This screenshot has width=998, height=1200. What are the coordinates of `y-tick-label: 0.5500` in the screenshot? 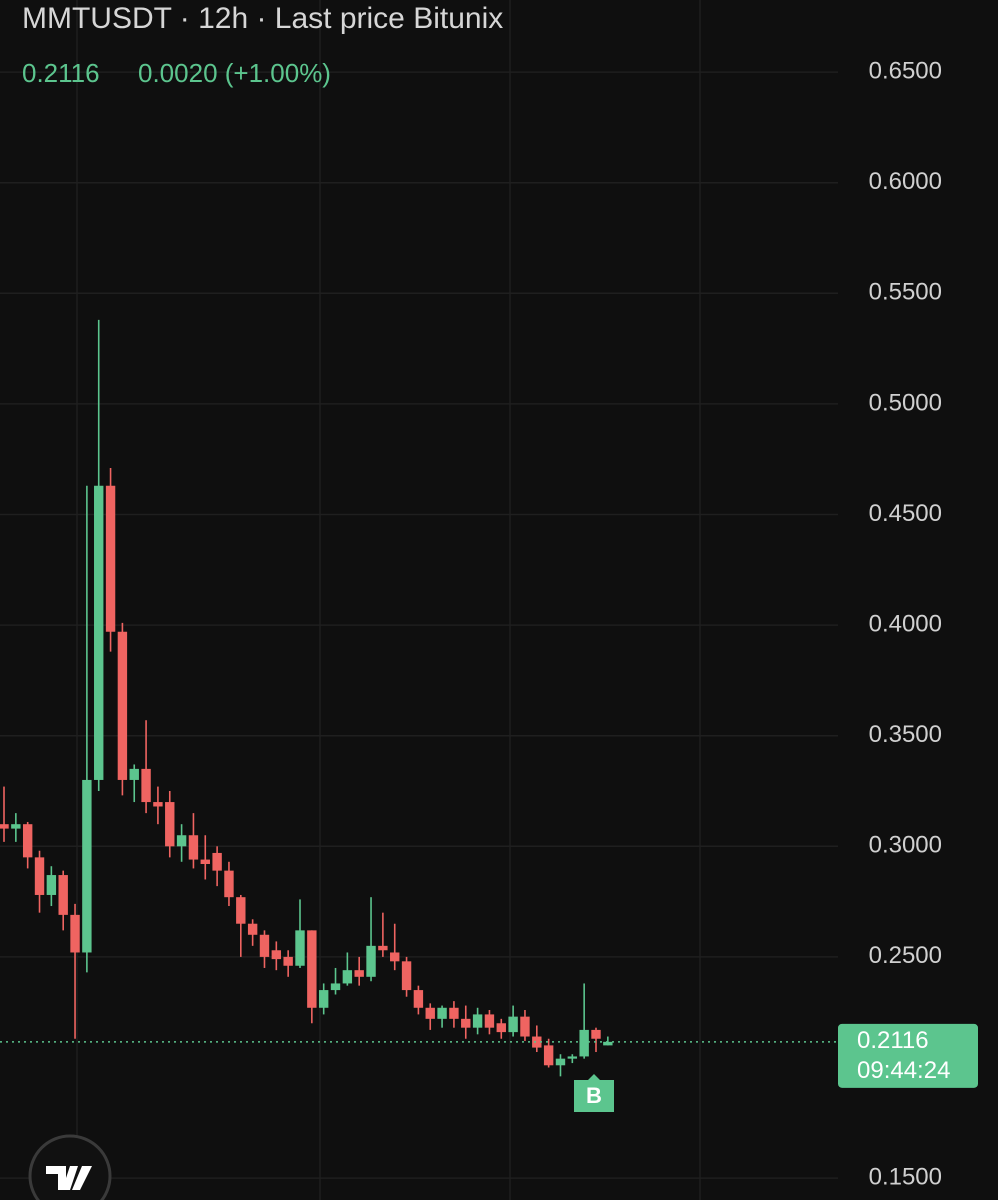 It's located at (905, 292).